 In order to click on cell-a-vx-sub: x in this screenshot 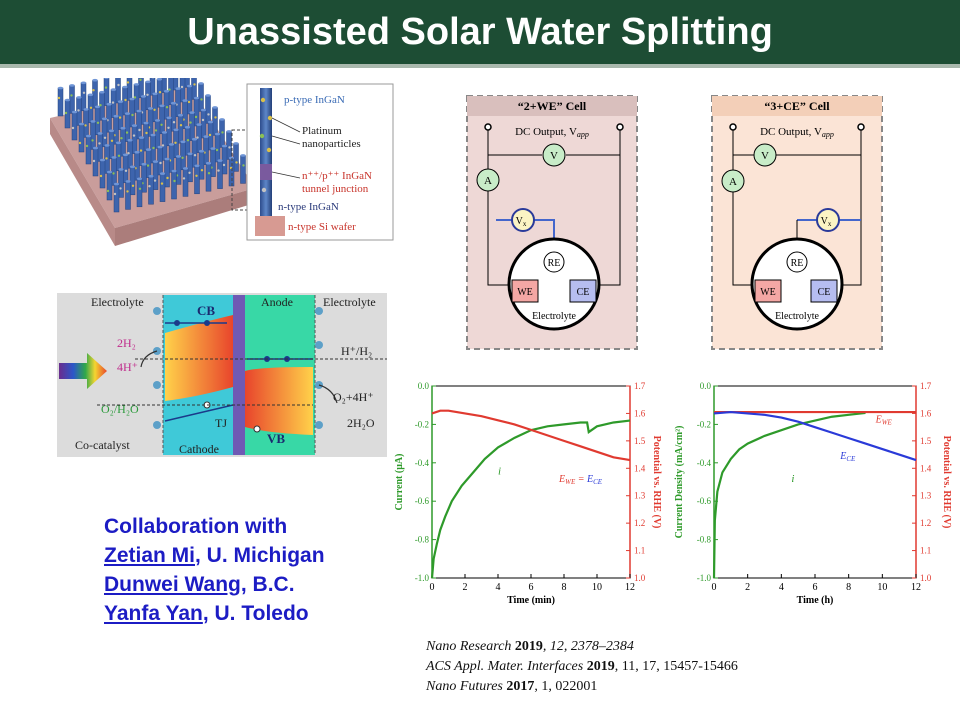, I will do `click(525, 224)`.